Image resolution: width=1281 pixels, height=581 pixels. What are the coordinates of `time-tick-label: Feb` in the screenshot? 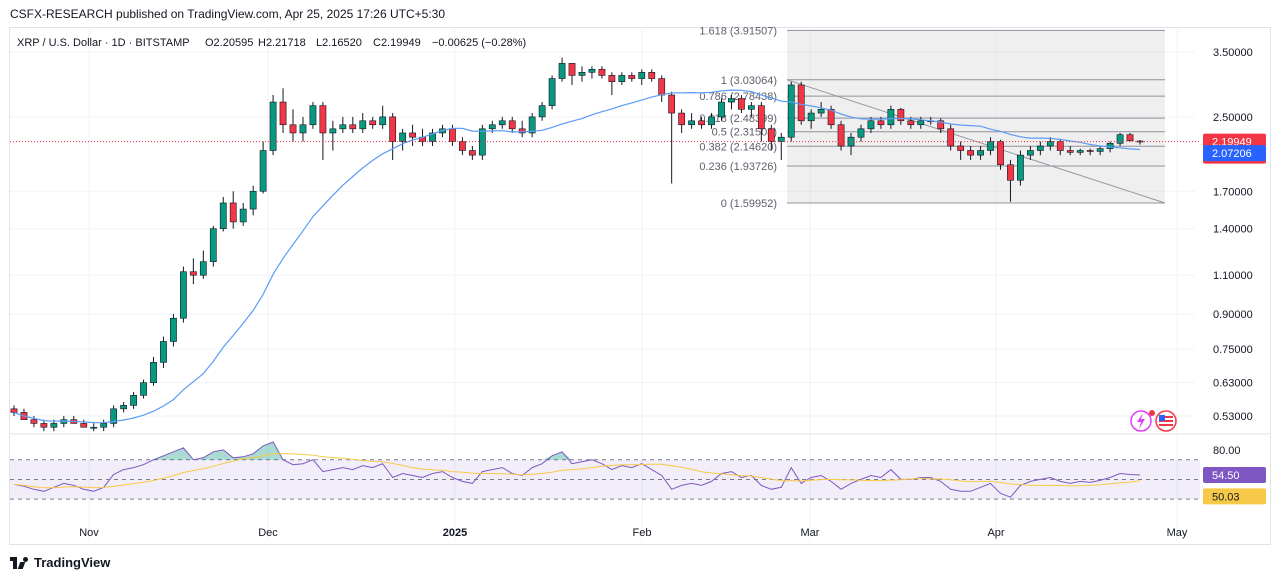 It's located at (642, 533).